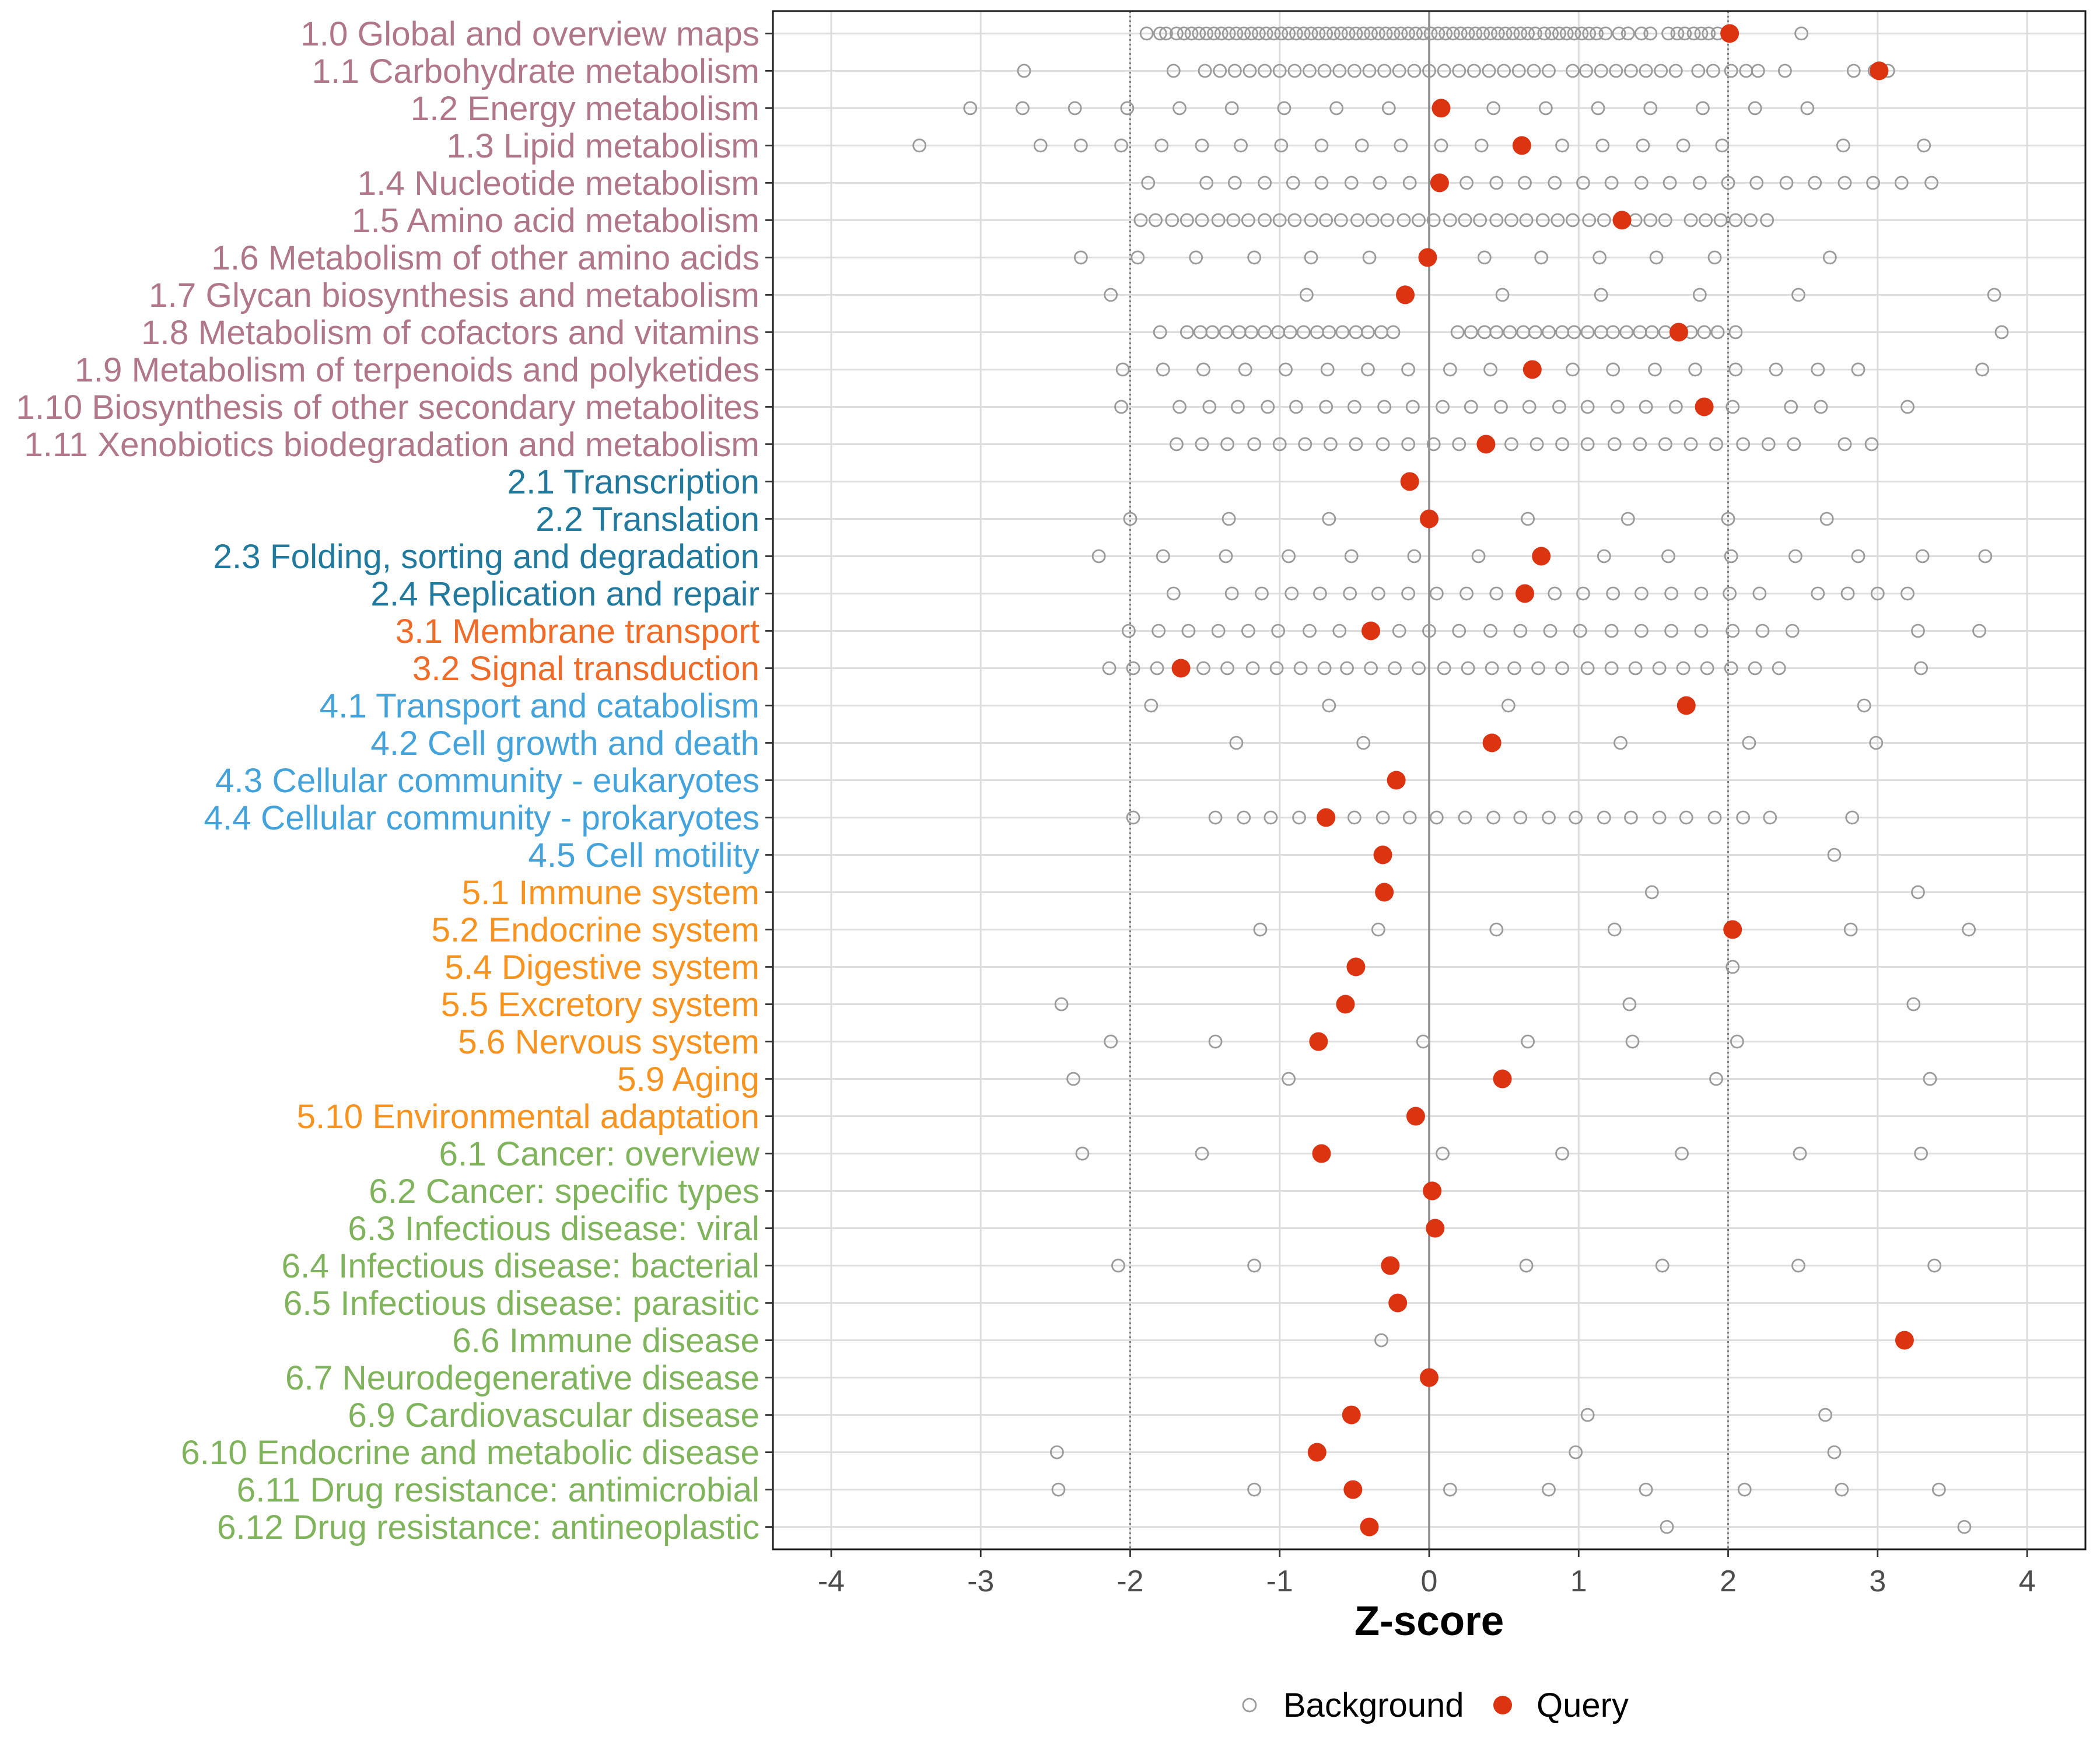  I want to click on x-tick-label: 0, so click(1429, 1581).